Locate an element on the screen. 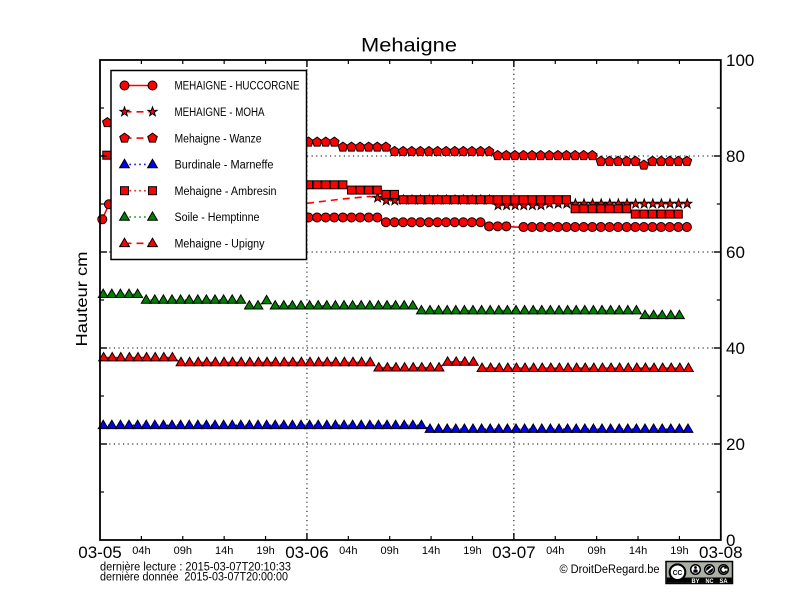 The image size is (800, 600). svg-text: NC is located at coordinates (710, 582).